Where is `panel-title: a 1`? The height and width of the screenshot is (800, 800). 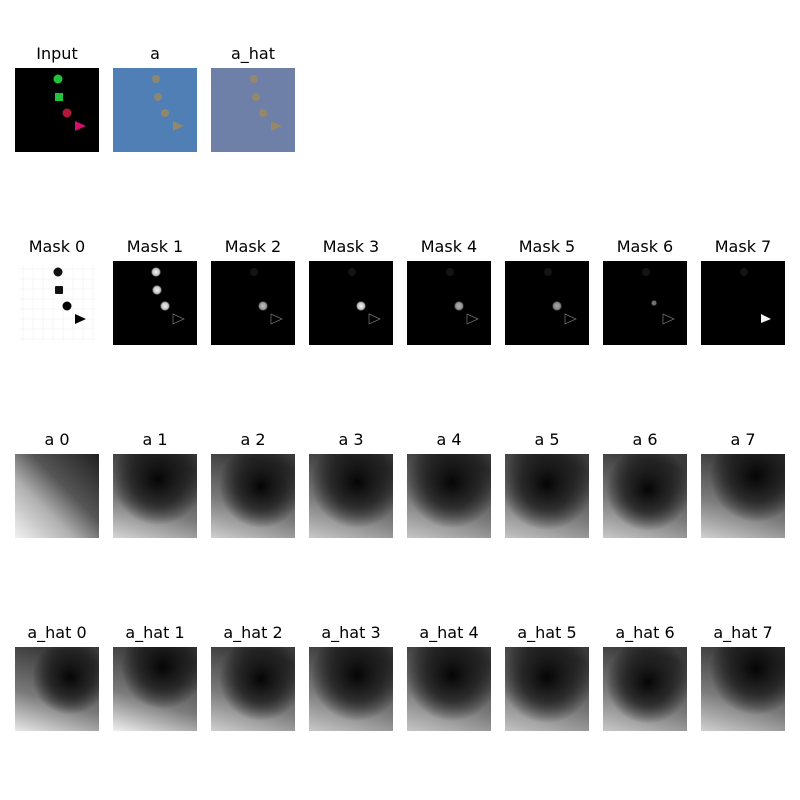
panel-title: a 1 is located at coordinates (155, 439).